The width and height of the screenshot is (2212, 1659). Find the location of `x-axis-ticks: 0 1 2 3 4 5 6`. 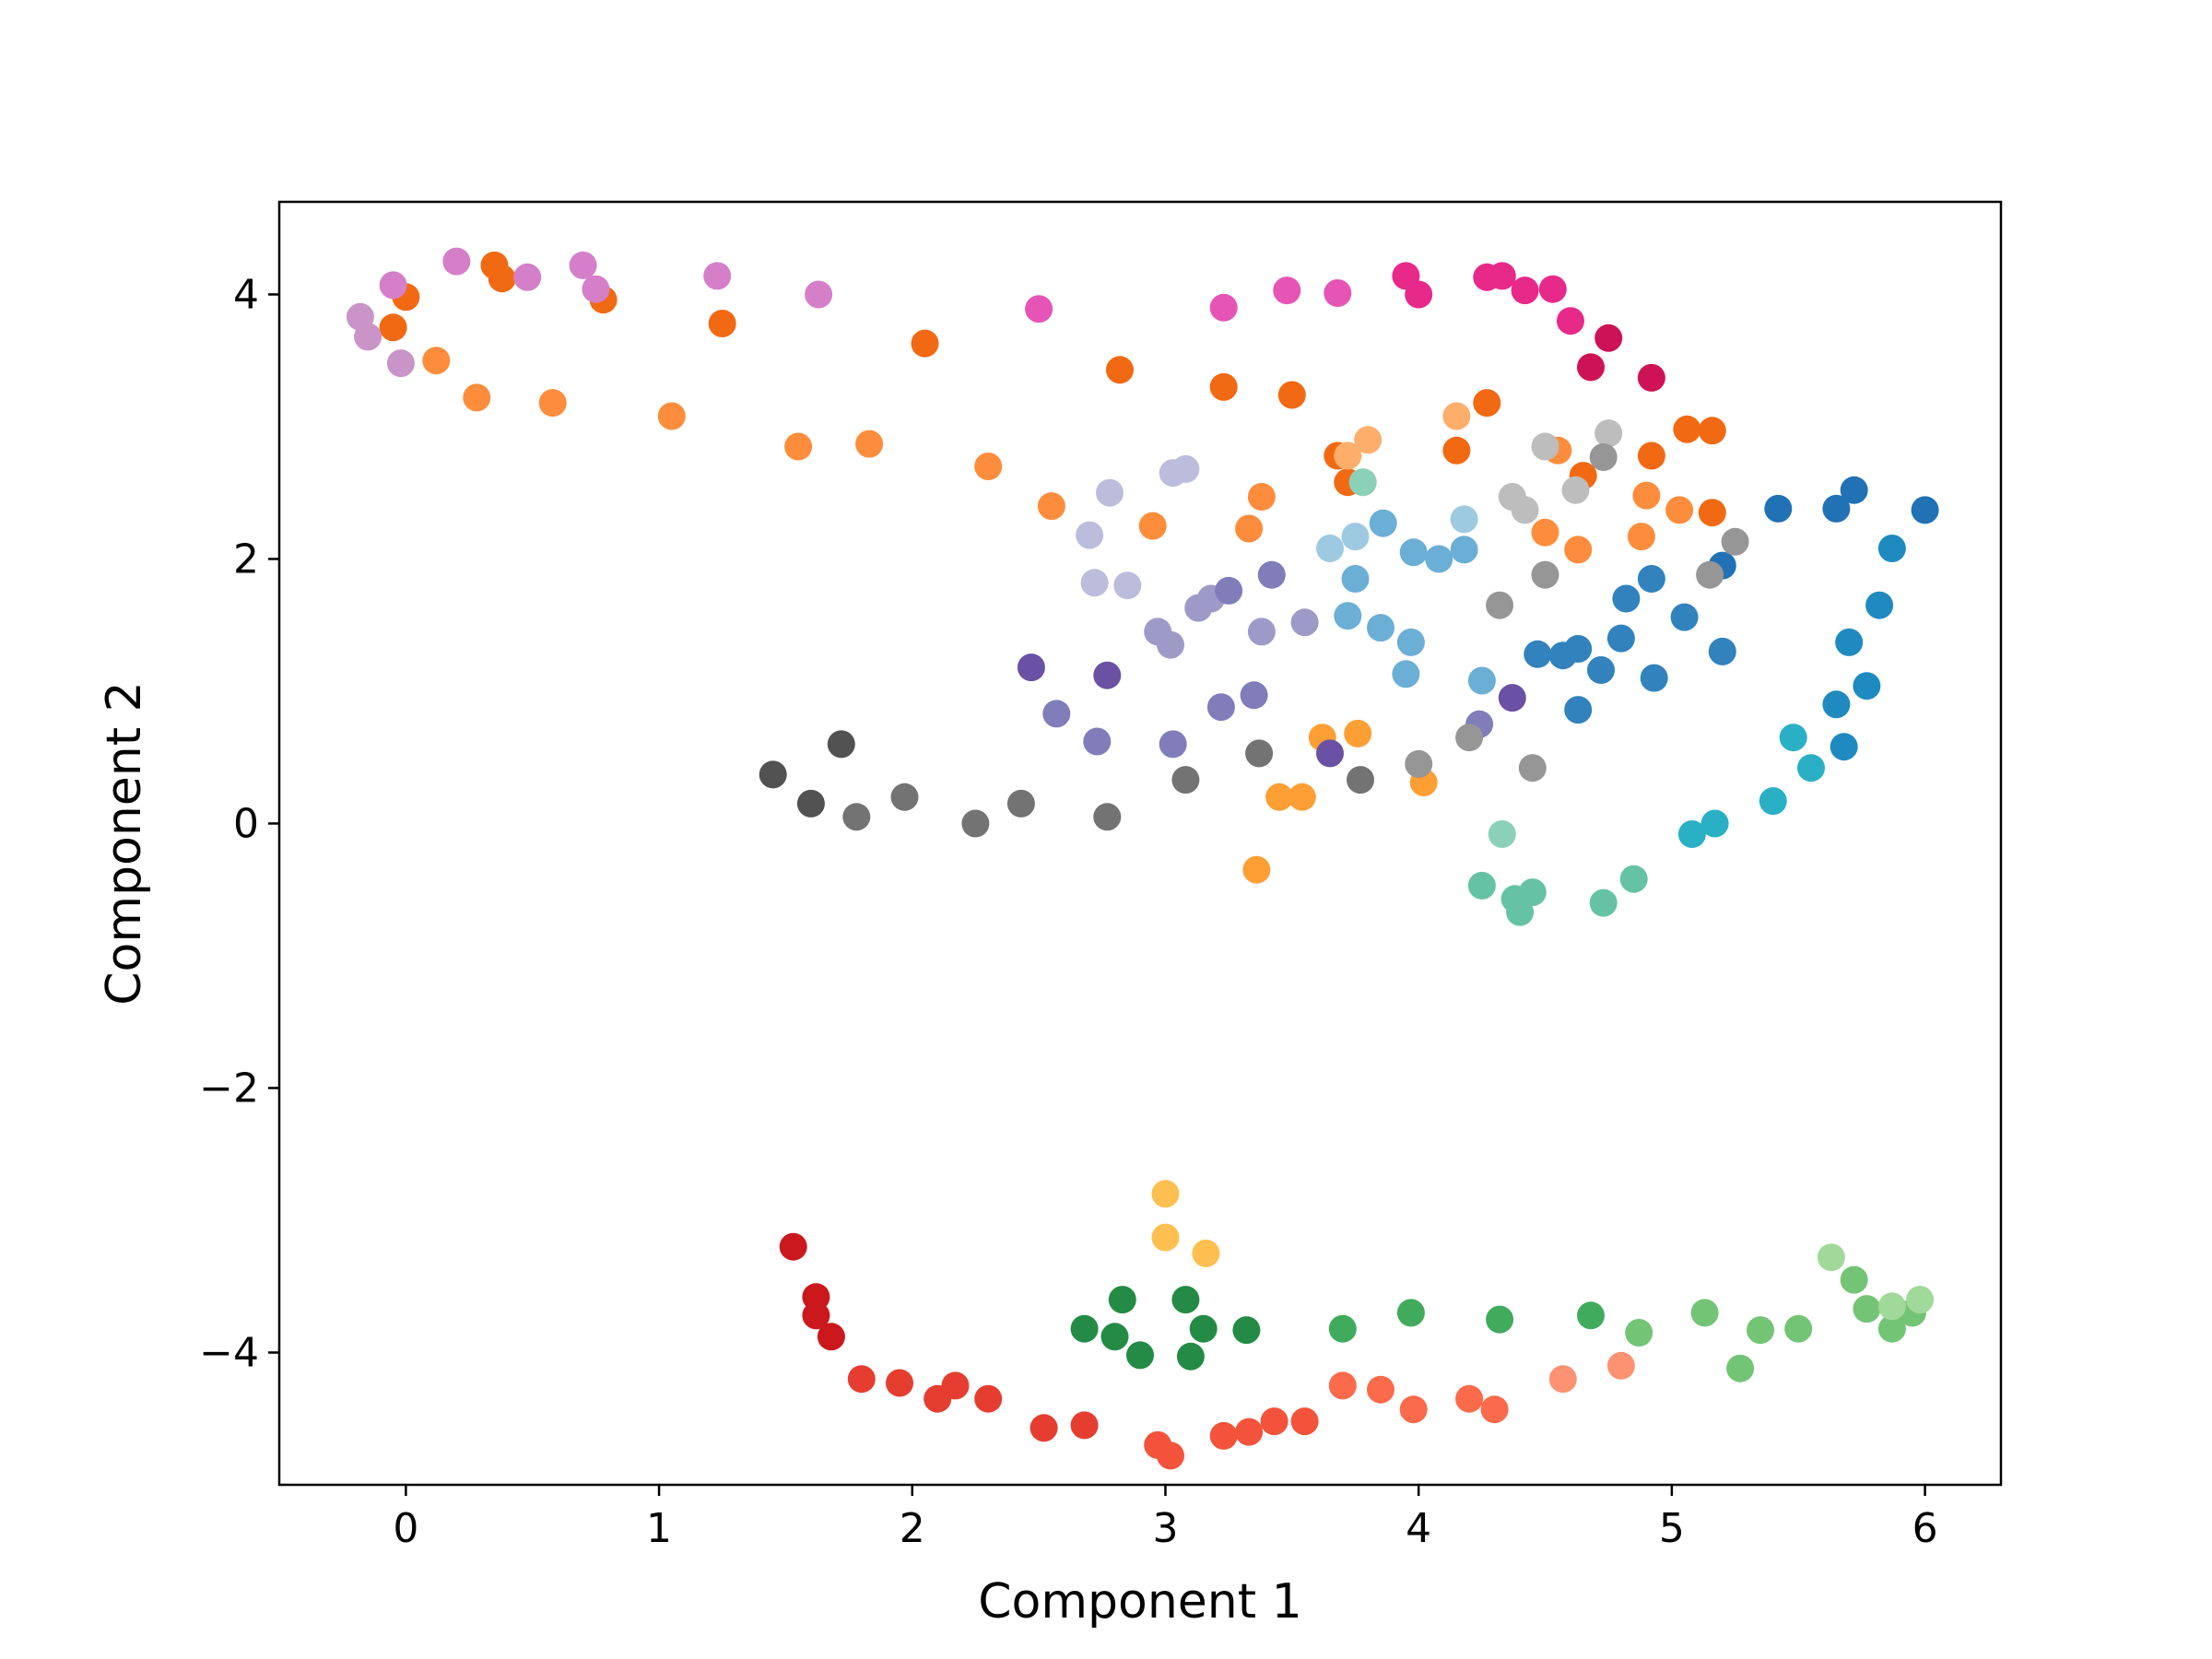

x-axis-ticks: 0 1 2 3 4 5 6 is located at coordinates (1165, 1518).